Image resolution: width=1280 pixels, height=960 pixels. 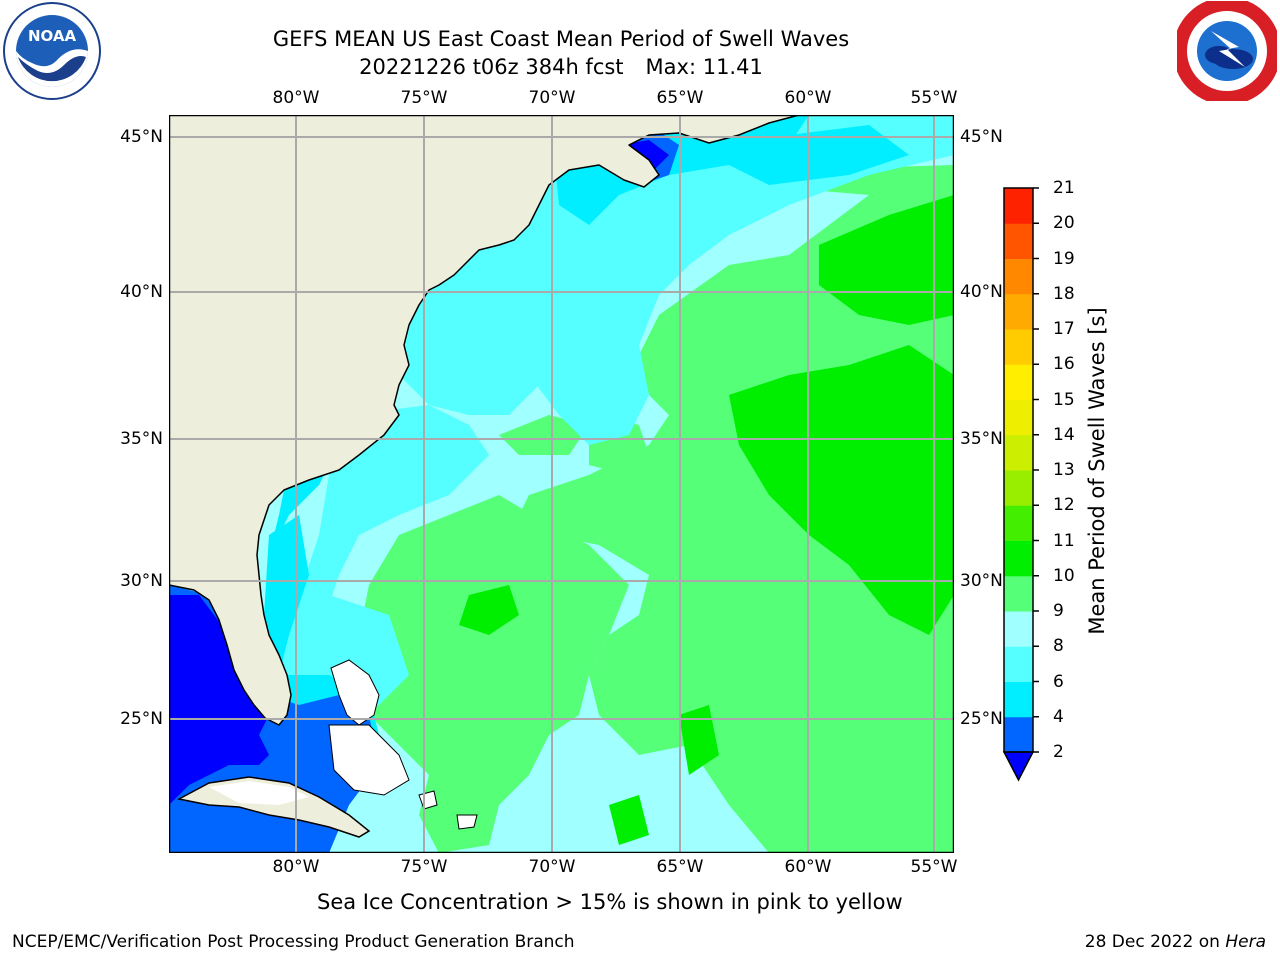 What do you see at coordinates (141, 719) in the screenshot?
I see `lat-label-left: 25°N` at bounding box center [141, 719].